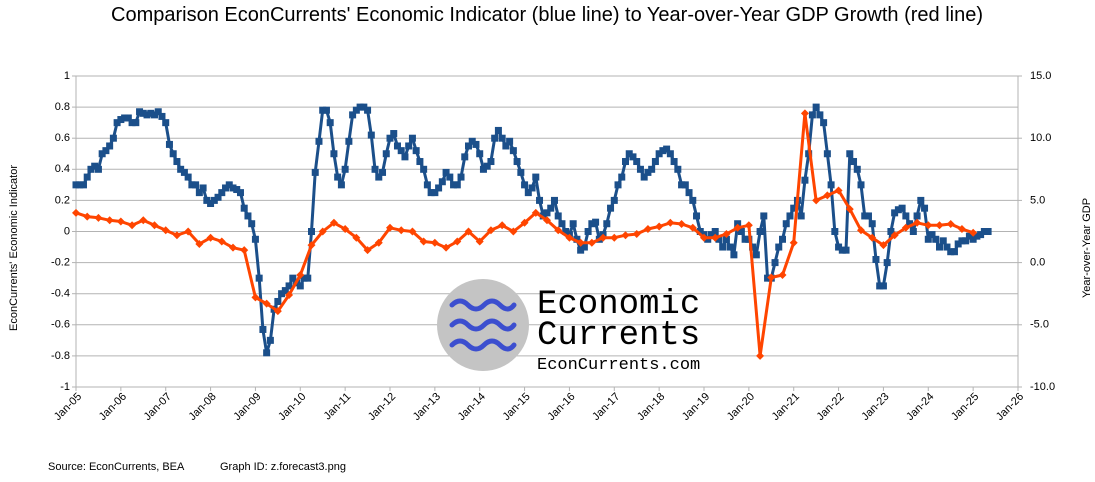 The image size is (1095, 482). Describe the element at coordinates (113, 407) in the screenshot. I see `x-tick-label: Jan-06` at that location.